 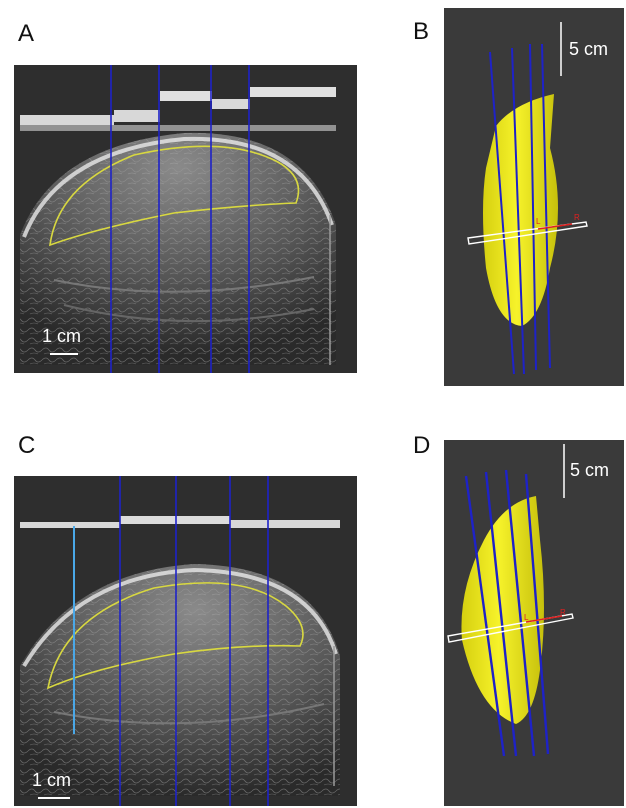 I want to click on axis-marker-l-b: L, so click(x=538, y=221).